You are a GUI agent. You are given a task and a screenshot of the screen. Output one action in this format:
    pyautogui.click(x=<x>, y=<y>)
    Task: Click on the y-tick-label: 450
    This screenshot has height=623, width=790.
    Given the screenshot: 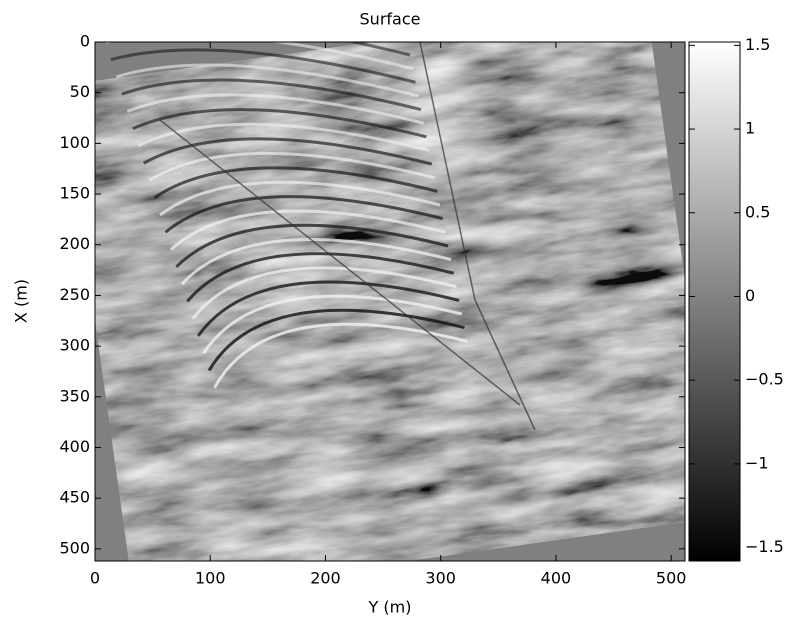 What is the action you would take?
    pyautogui.click(x=74, y=497)
    